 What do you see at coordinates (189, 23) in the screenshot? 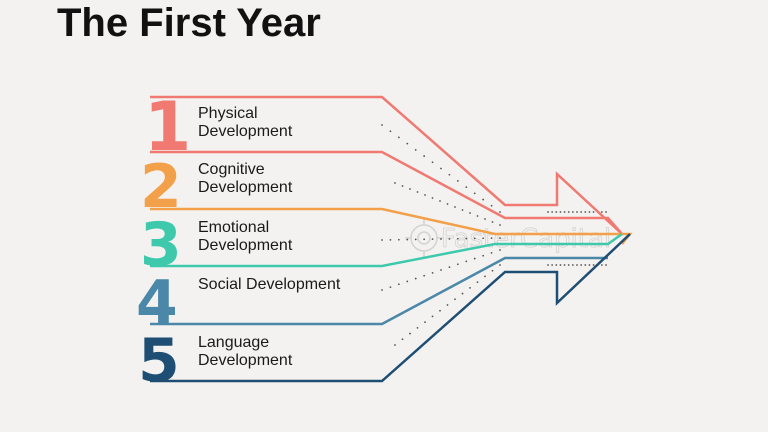
I see `page-title: The First Year` at bounding box center [189, 23].